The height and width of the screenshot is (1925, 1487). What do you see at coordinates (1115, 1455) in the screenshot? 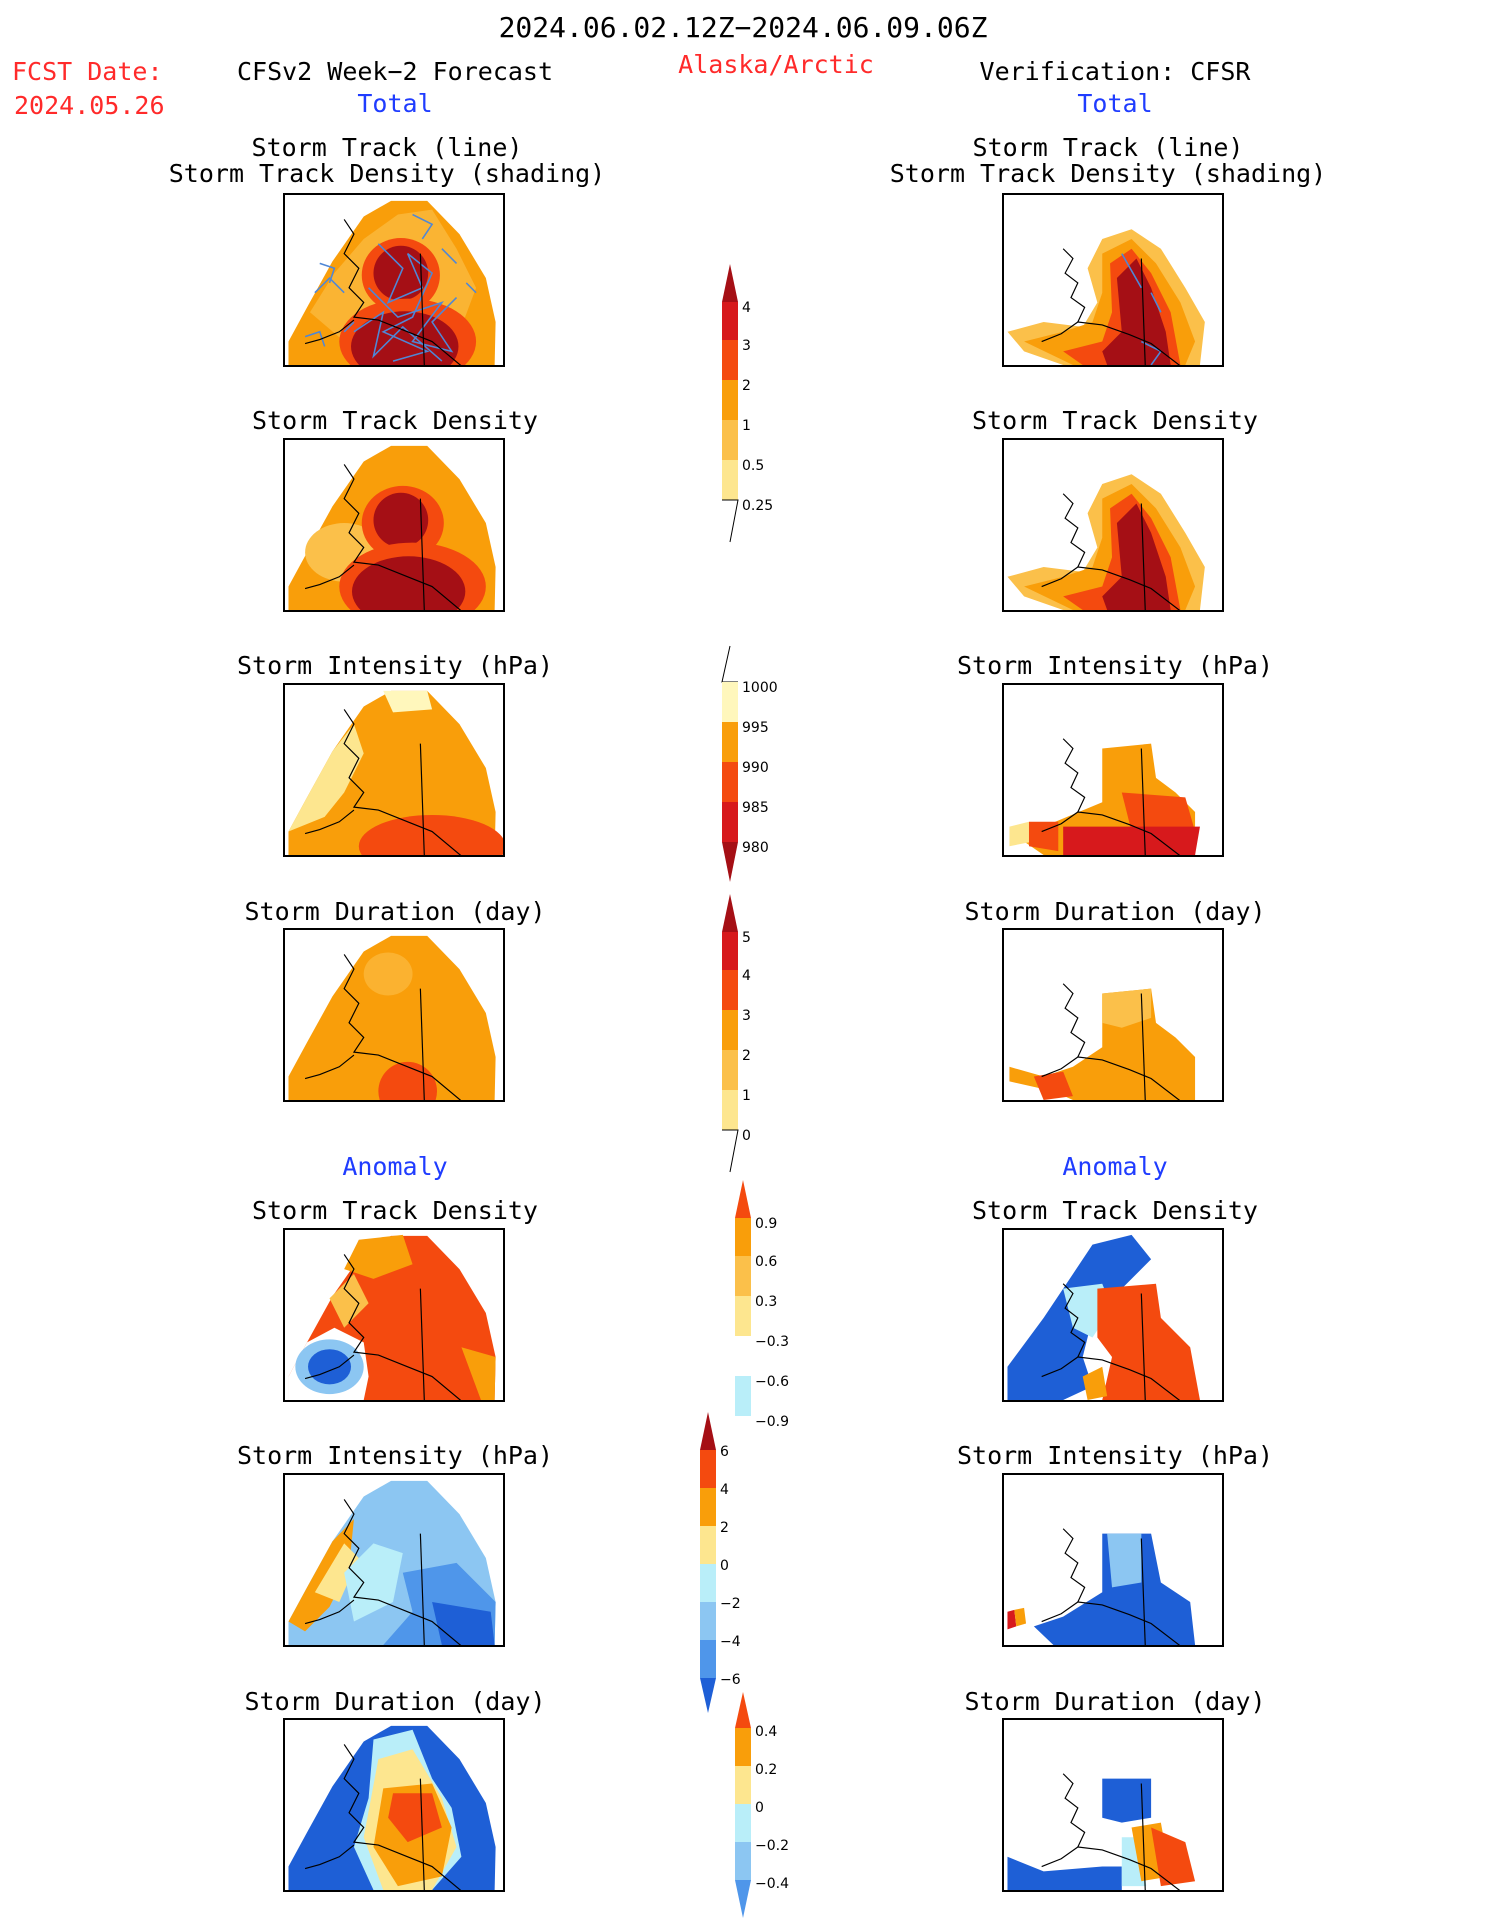
I see `right-intensity-anom-title: Storm Intensity (hPa)` at bounding box center [1115, 1455].